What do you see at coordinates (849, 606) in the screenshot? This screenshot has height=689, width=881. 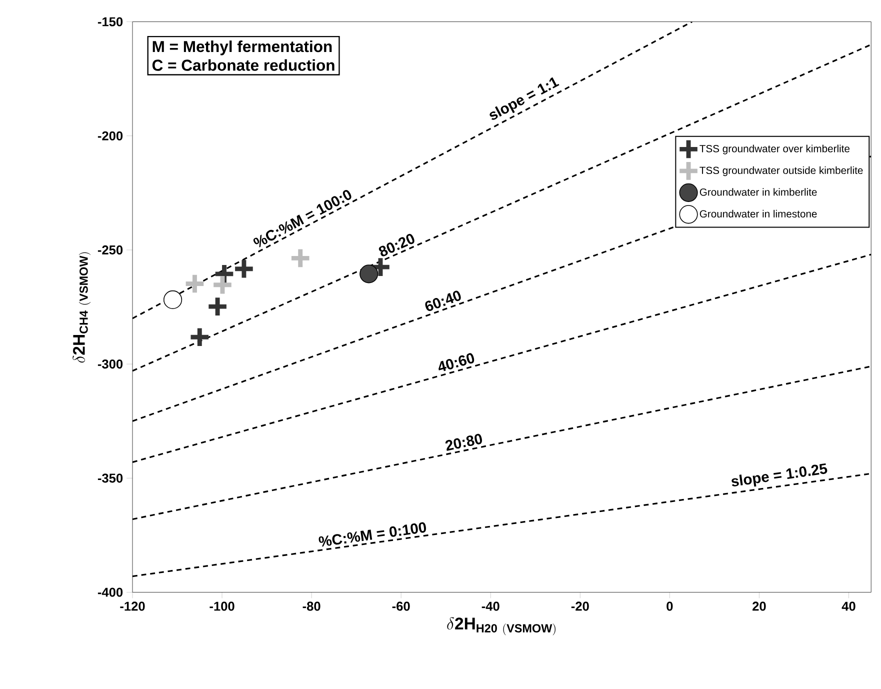 I see `x-tick-label: 40` at bounding box center [849, 606].